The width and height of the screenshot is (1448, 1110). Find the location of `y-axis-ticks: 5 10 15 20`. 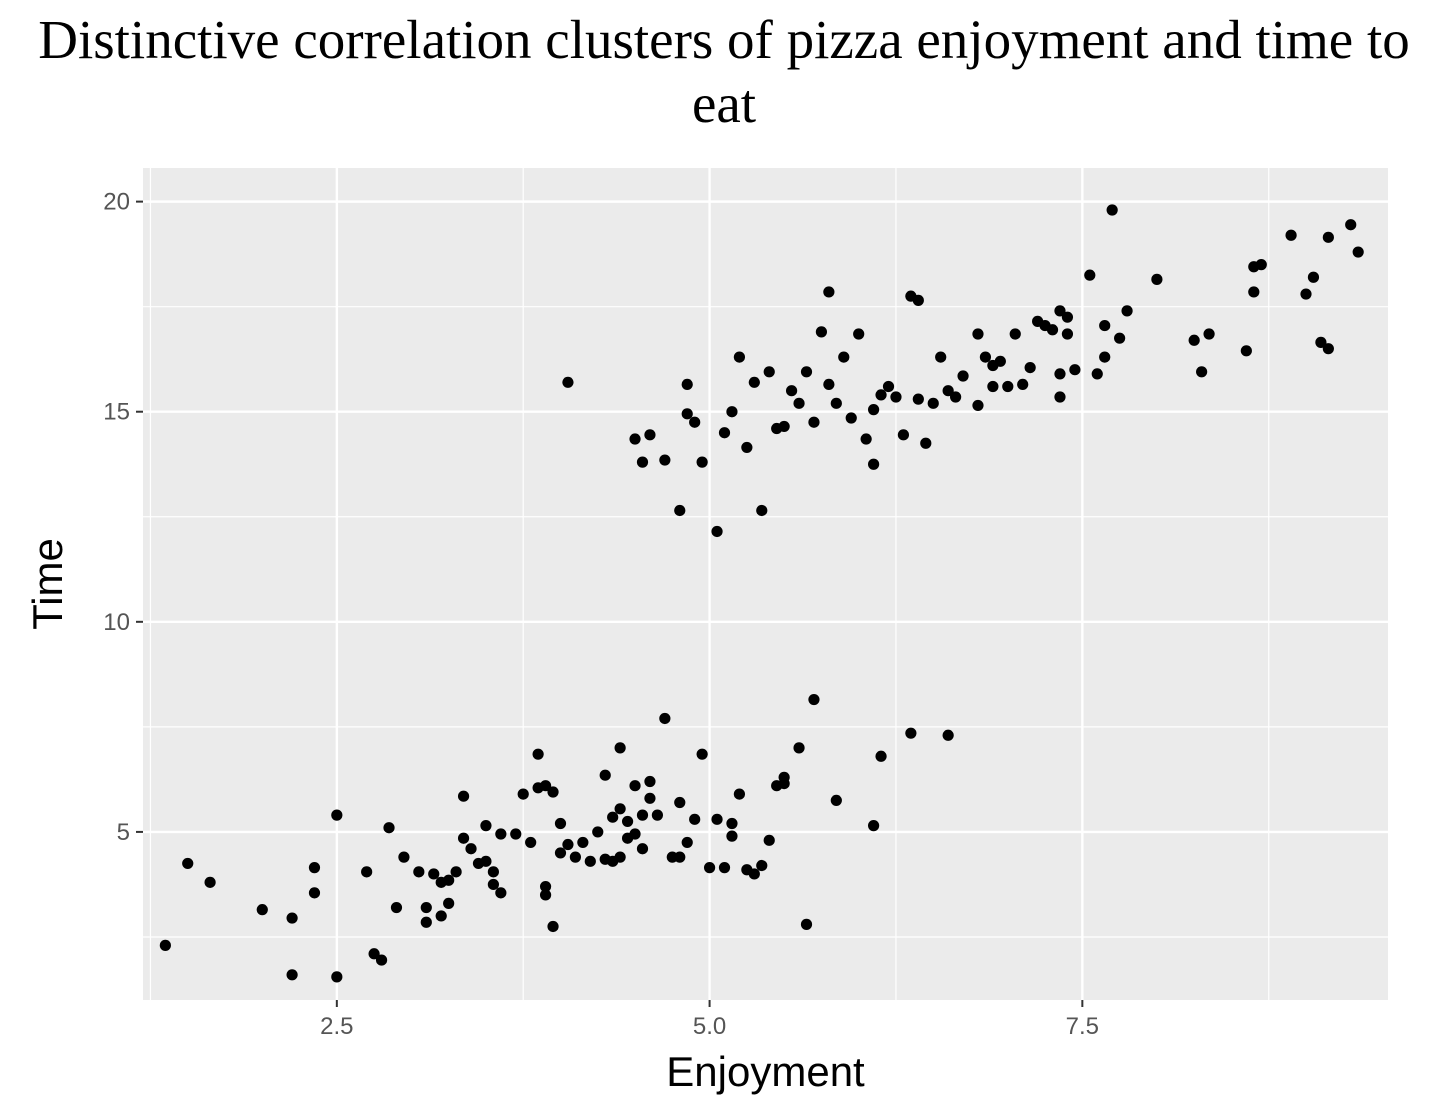

y-axis-ticks: 5 10 15 20 is located at coordinates (123, 517).